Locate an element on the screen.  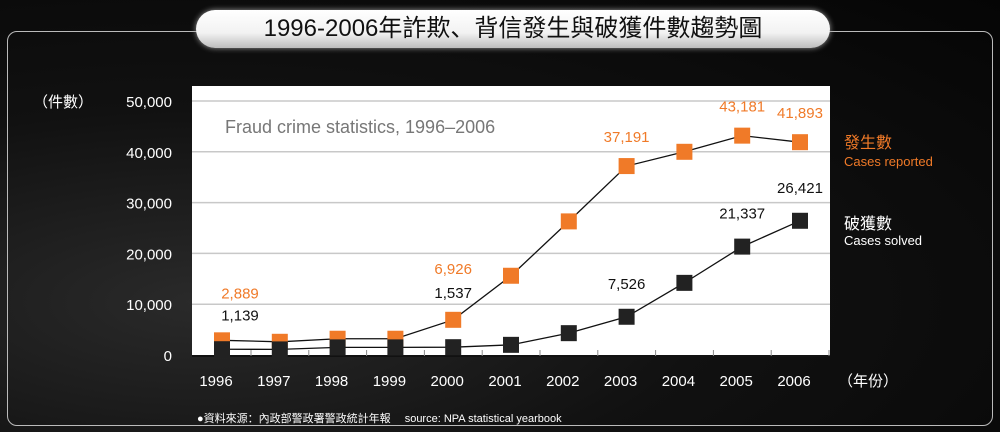
data-label: 1,139 is located at coordinates (240, 315).